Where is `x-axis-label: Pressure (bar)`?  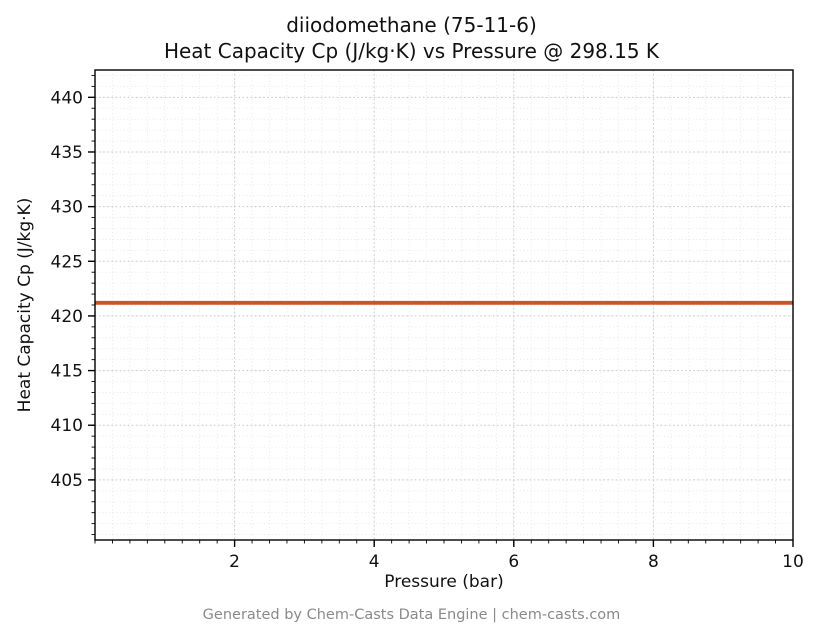 x-axis-label: Pressure (bar) is located at coordinates (444, 582).